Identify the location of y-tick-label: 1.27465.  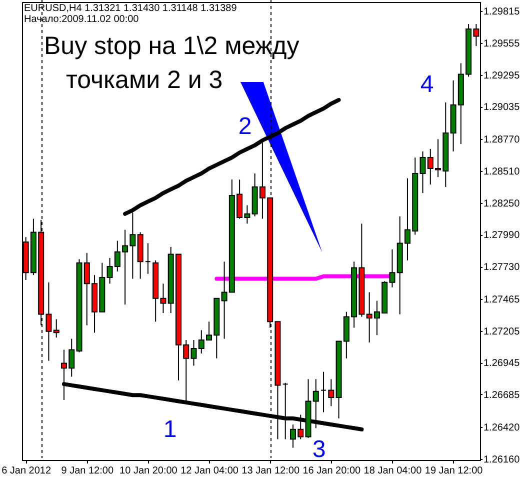
(502, 300).